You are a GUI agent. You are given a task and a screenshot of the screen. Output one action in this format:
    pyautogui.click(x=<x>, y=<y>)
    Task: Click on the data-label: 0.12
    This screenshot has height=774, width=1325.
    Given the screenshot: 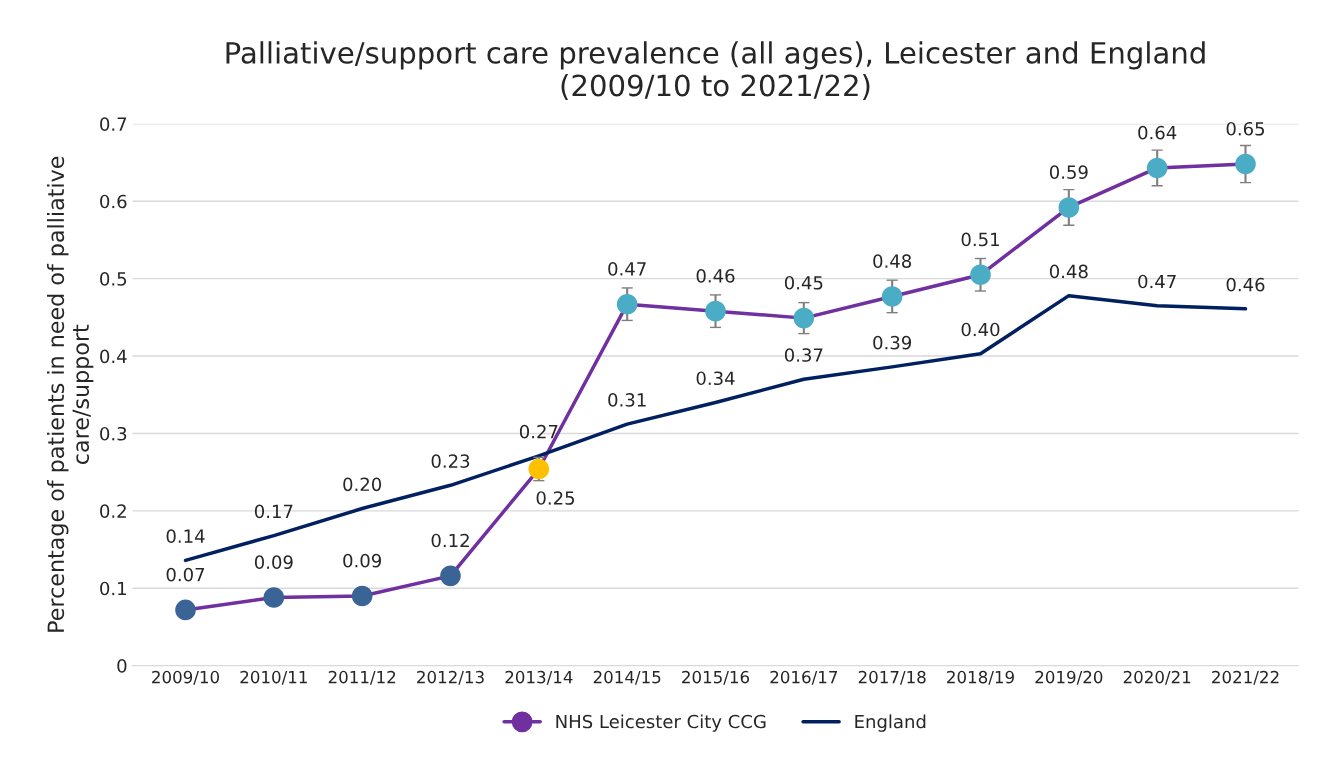 What is the action you would take?
    pyautogui.click(x=450, y=540)
    